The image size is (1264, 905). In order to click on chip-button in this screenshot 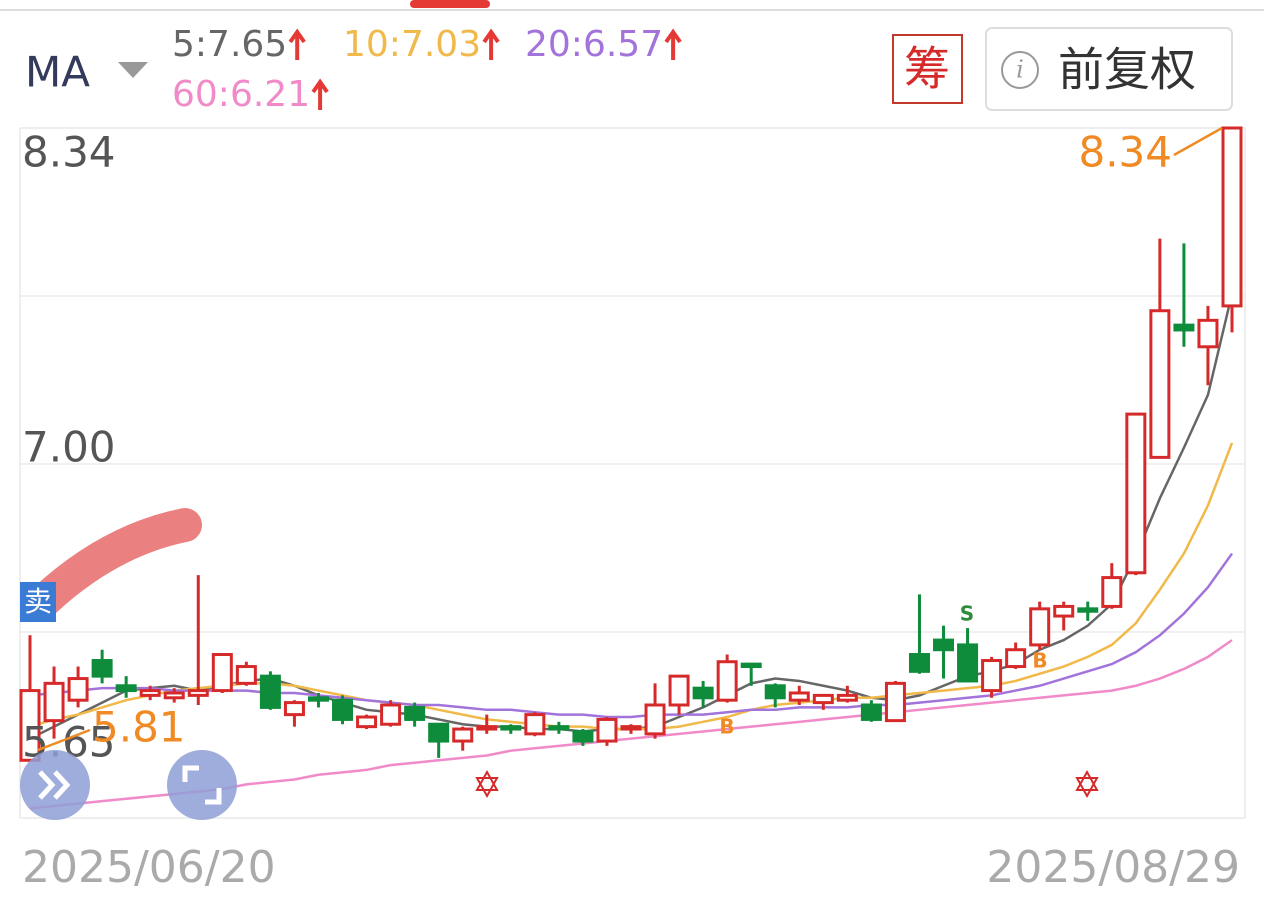, I will do `click(927, 69)`.